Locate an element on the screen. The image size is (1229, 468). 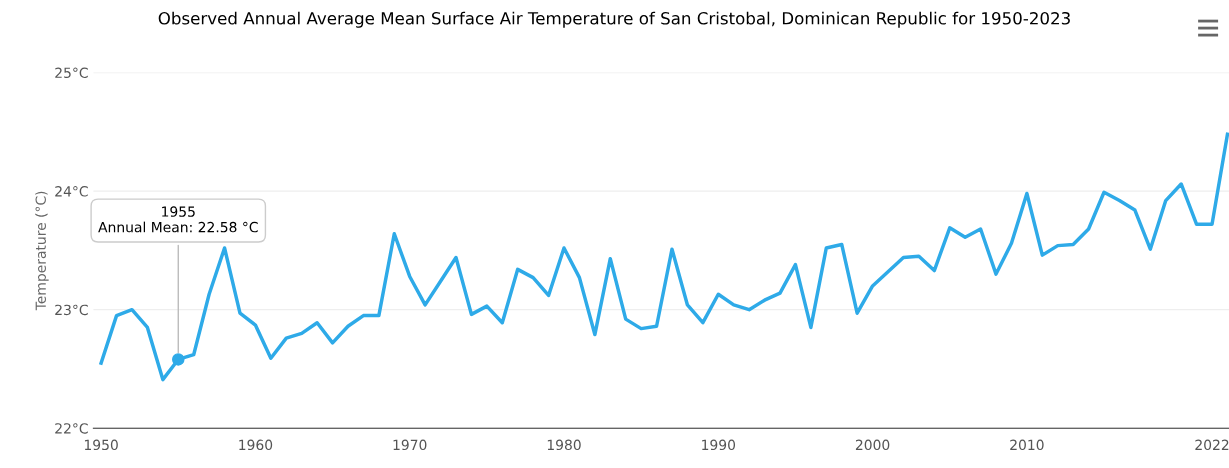
y-axis-title: Temperature (°C) is located at coordinates (42, 251).